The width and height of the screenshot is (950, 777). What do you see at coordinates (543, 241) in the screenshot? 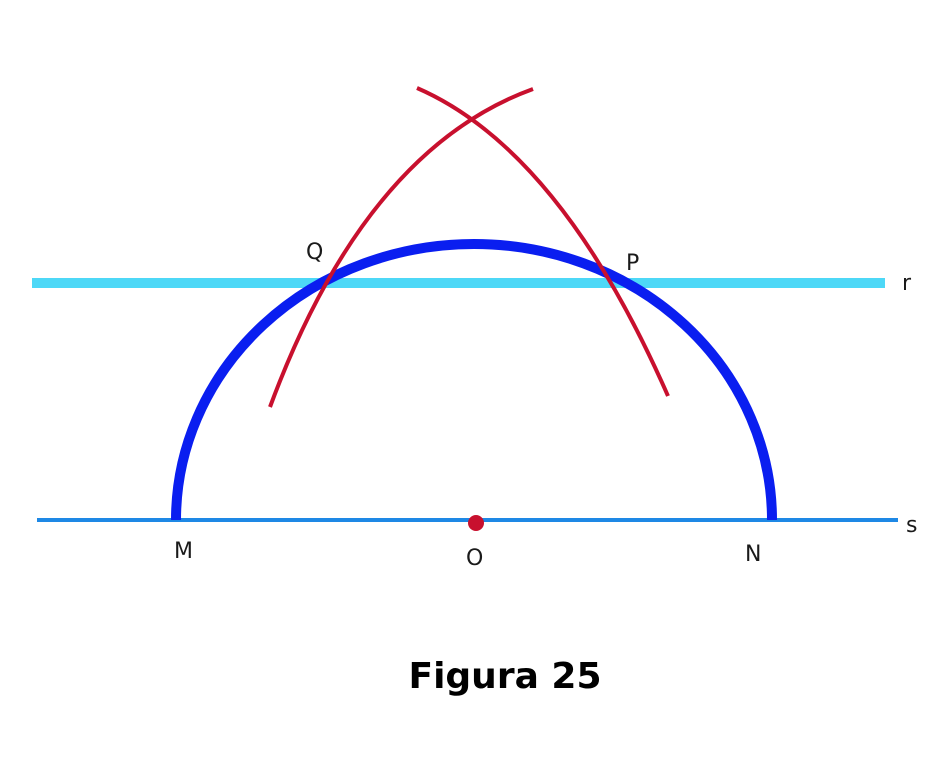
I see `construction-arc-right` at bounding box center [543, 241].